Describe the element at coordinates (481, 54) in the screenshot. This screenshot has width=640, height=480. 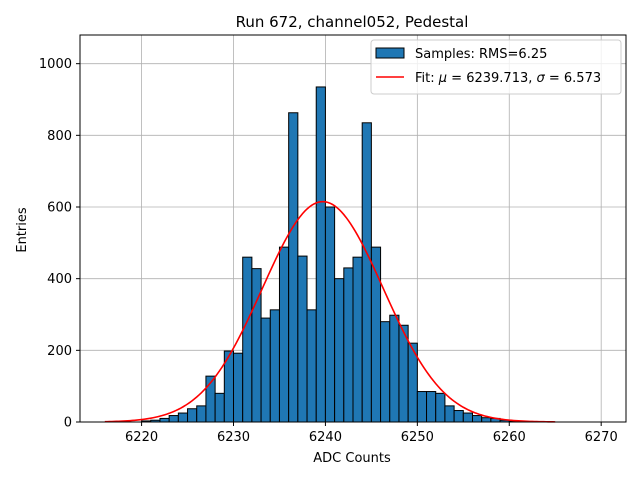
I see `legend-histogram-label: Samples: RMS=6.25` at that location.